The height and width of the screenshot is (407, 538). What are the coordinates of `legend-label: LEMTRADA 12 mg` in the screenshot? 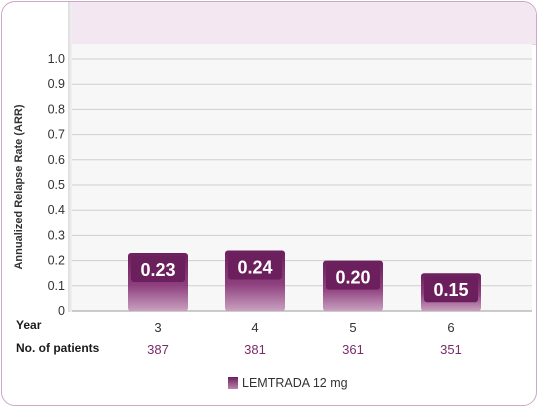 It's located at (295, 383).